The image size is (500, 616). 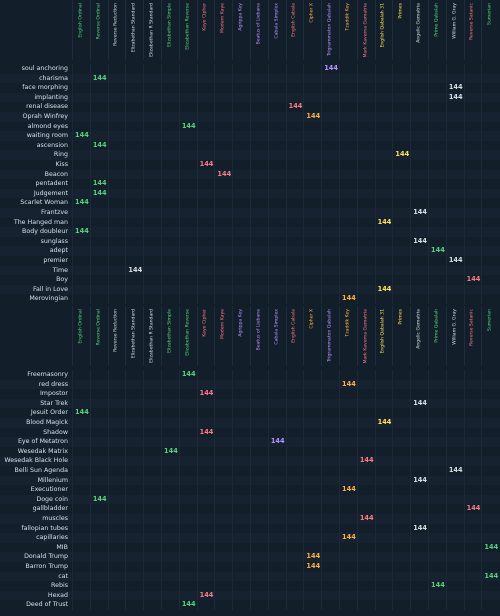 What do you see at coordinates (250, 499) in the screenshot?
I see `table-row: Doge coin 144` at bounding box center [250, 499].